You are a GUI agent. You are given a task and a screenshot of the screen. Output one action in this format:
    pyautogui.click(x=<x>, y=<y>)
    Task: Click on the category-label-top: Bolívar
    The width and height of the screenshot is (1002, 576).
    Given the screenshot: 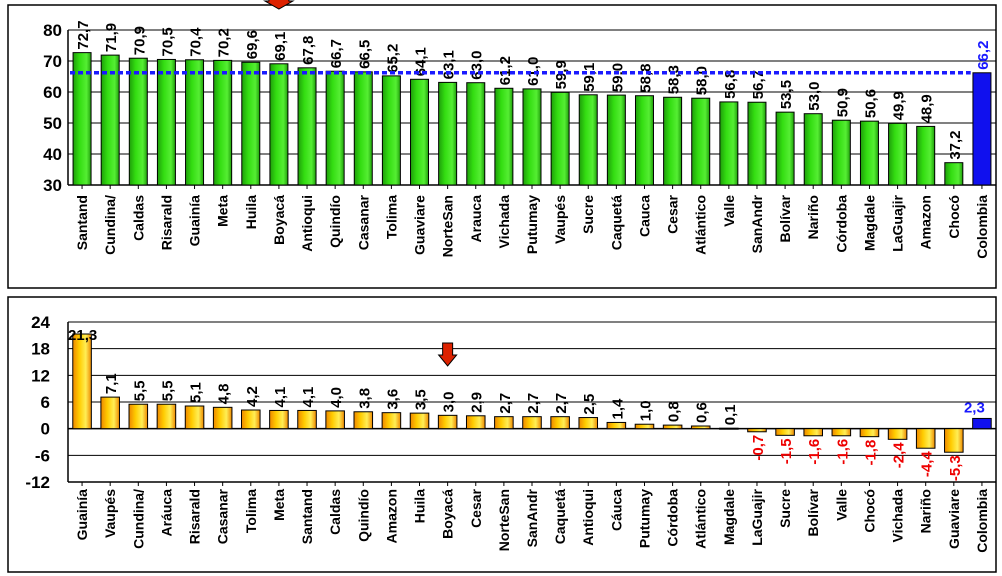 What is the action you would take?
    pyautogui.click(x=785, y=218)
    